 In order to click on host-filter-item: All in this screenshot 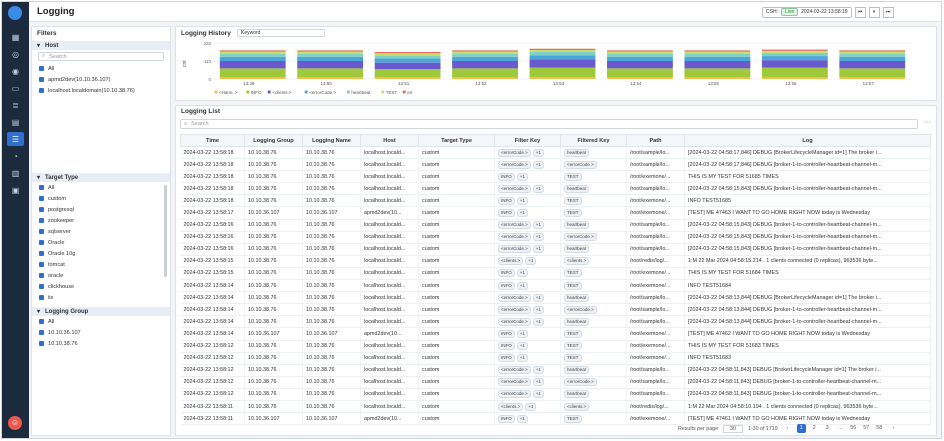, I will do `click(101, 68)`.